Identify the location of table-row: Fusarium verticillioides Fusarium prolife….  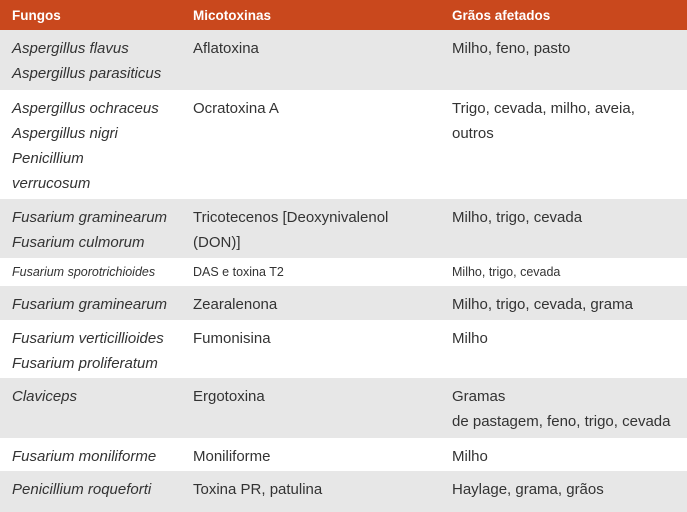
(343, 349).